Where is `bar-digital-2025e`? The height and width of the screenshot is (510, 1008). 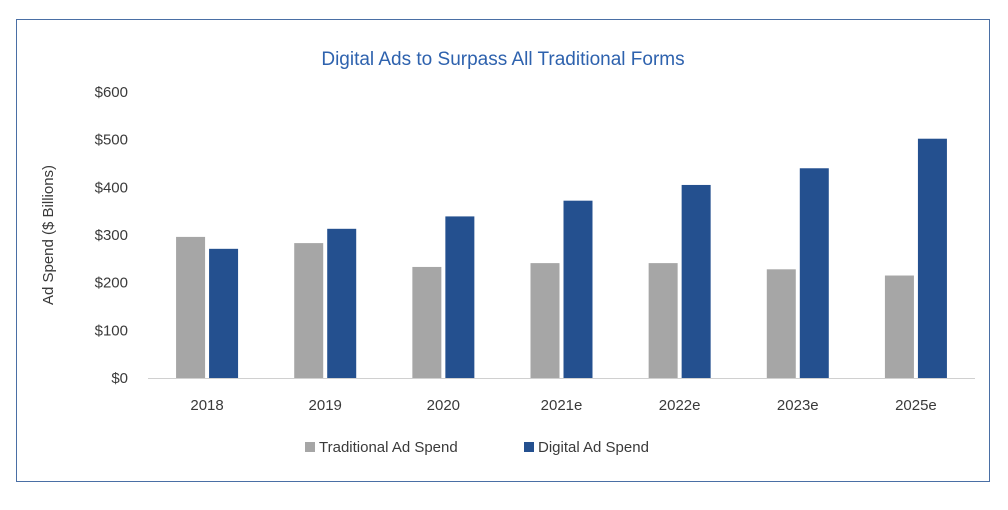 bar-digital-2025e is located at coordinates (932, 258).